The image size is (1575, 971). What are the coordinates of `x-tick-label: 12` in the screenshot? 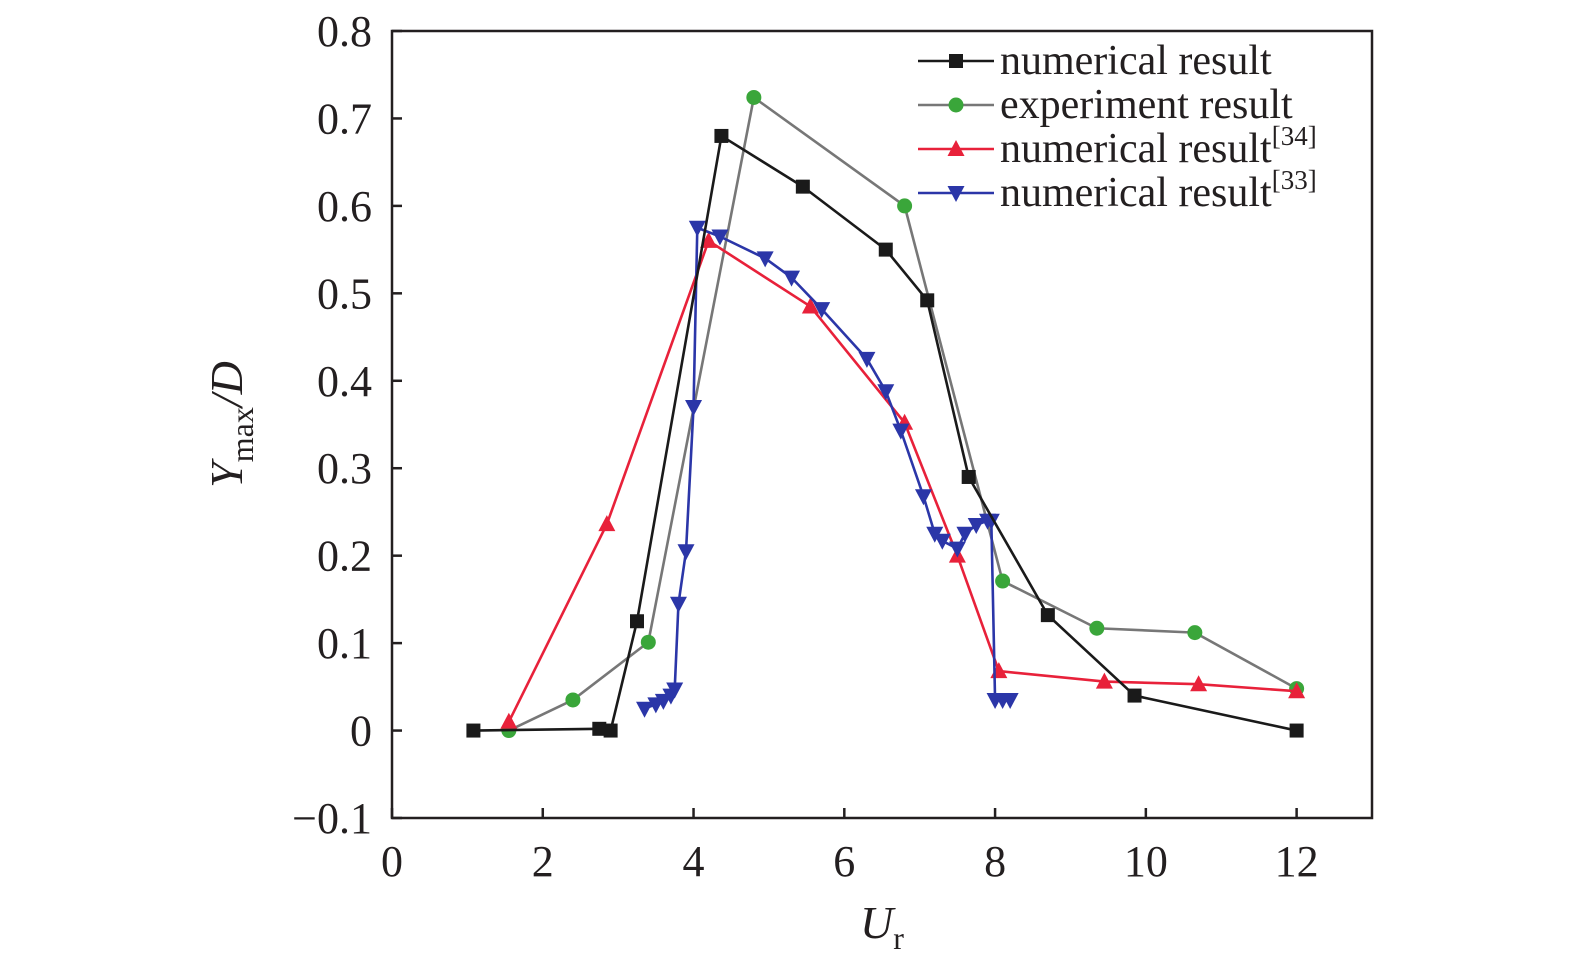 It's located at (1297, 861).